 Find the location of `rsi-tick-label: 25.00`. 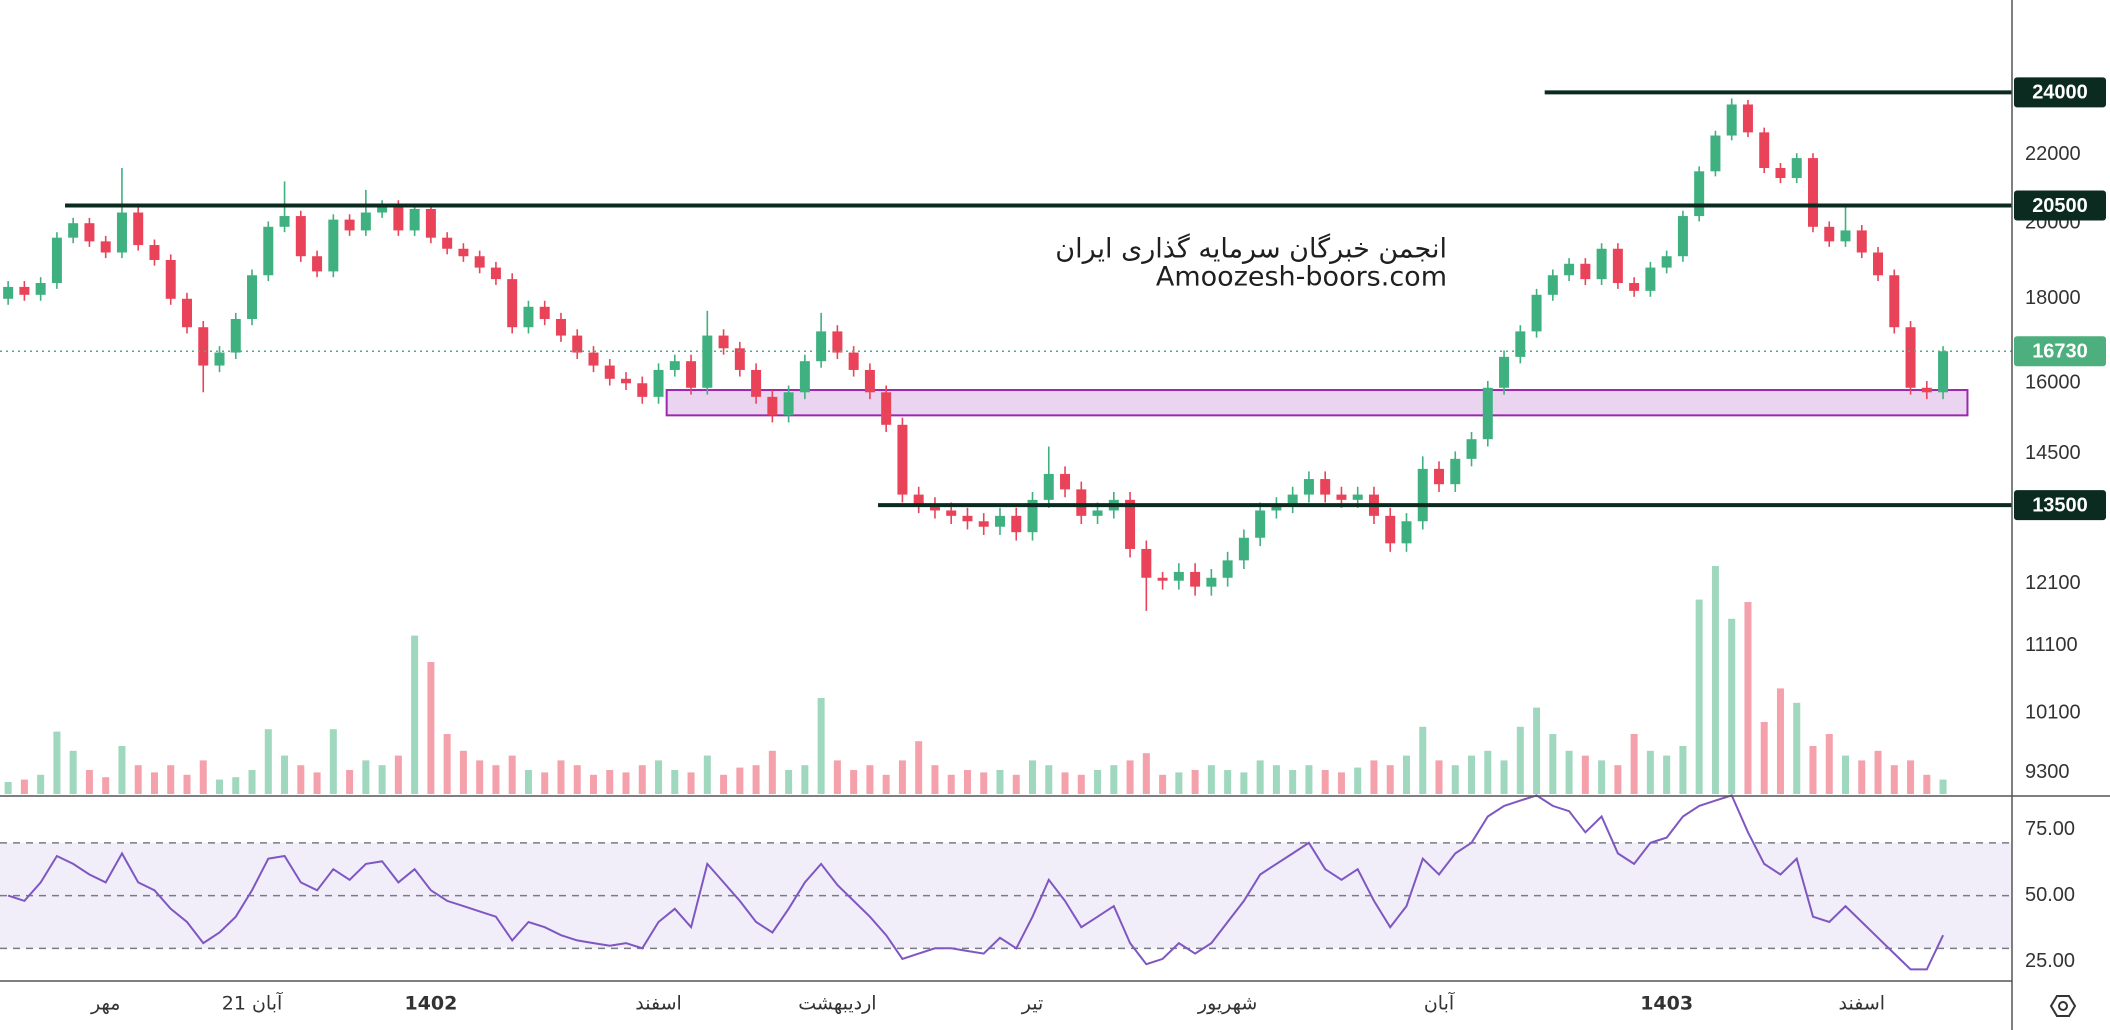

rsi-tick-label: 25.00 is located at coordinates (2050, 961).